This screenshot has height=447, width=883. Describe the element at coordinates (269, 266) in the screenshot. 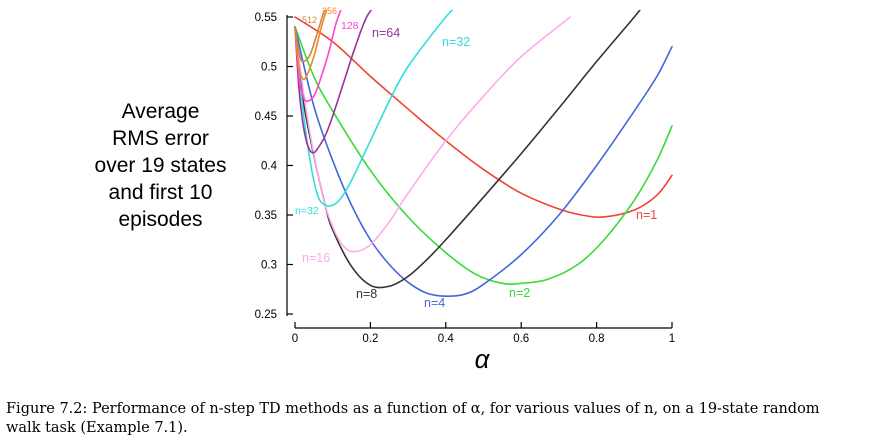

I see `y-tick-label: 0.3` at that location.